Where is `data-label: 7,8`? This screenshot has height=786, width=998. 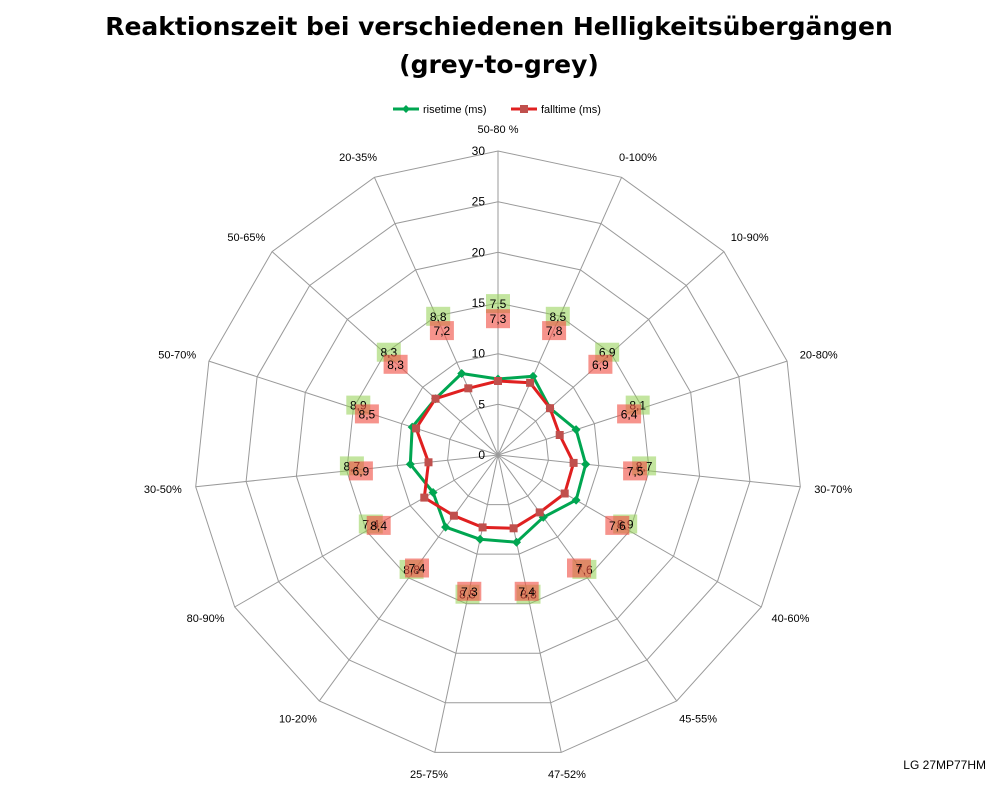
data-label: 7,8 is located at coordinates (554, 331).